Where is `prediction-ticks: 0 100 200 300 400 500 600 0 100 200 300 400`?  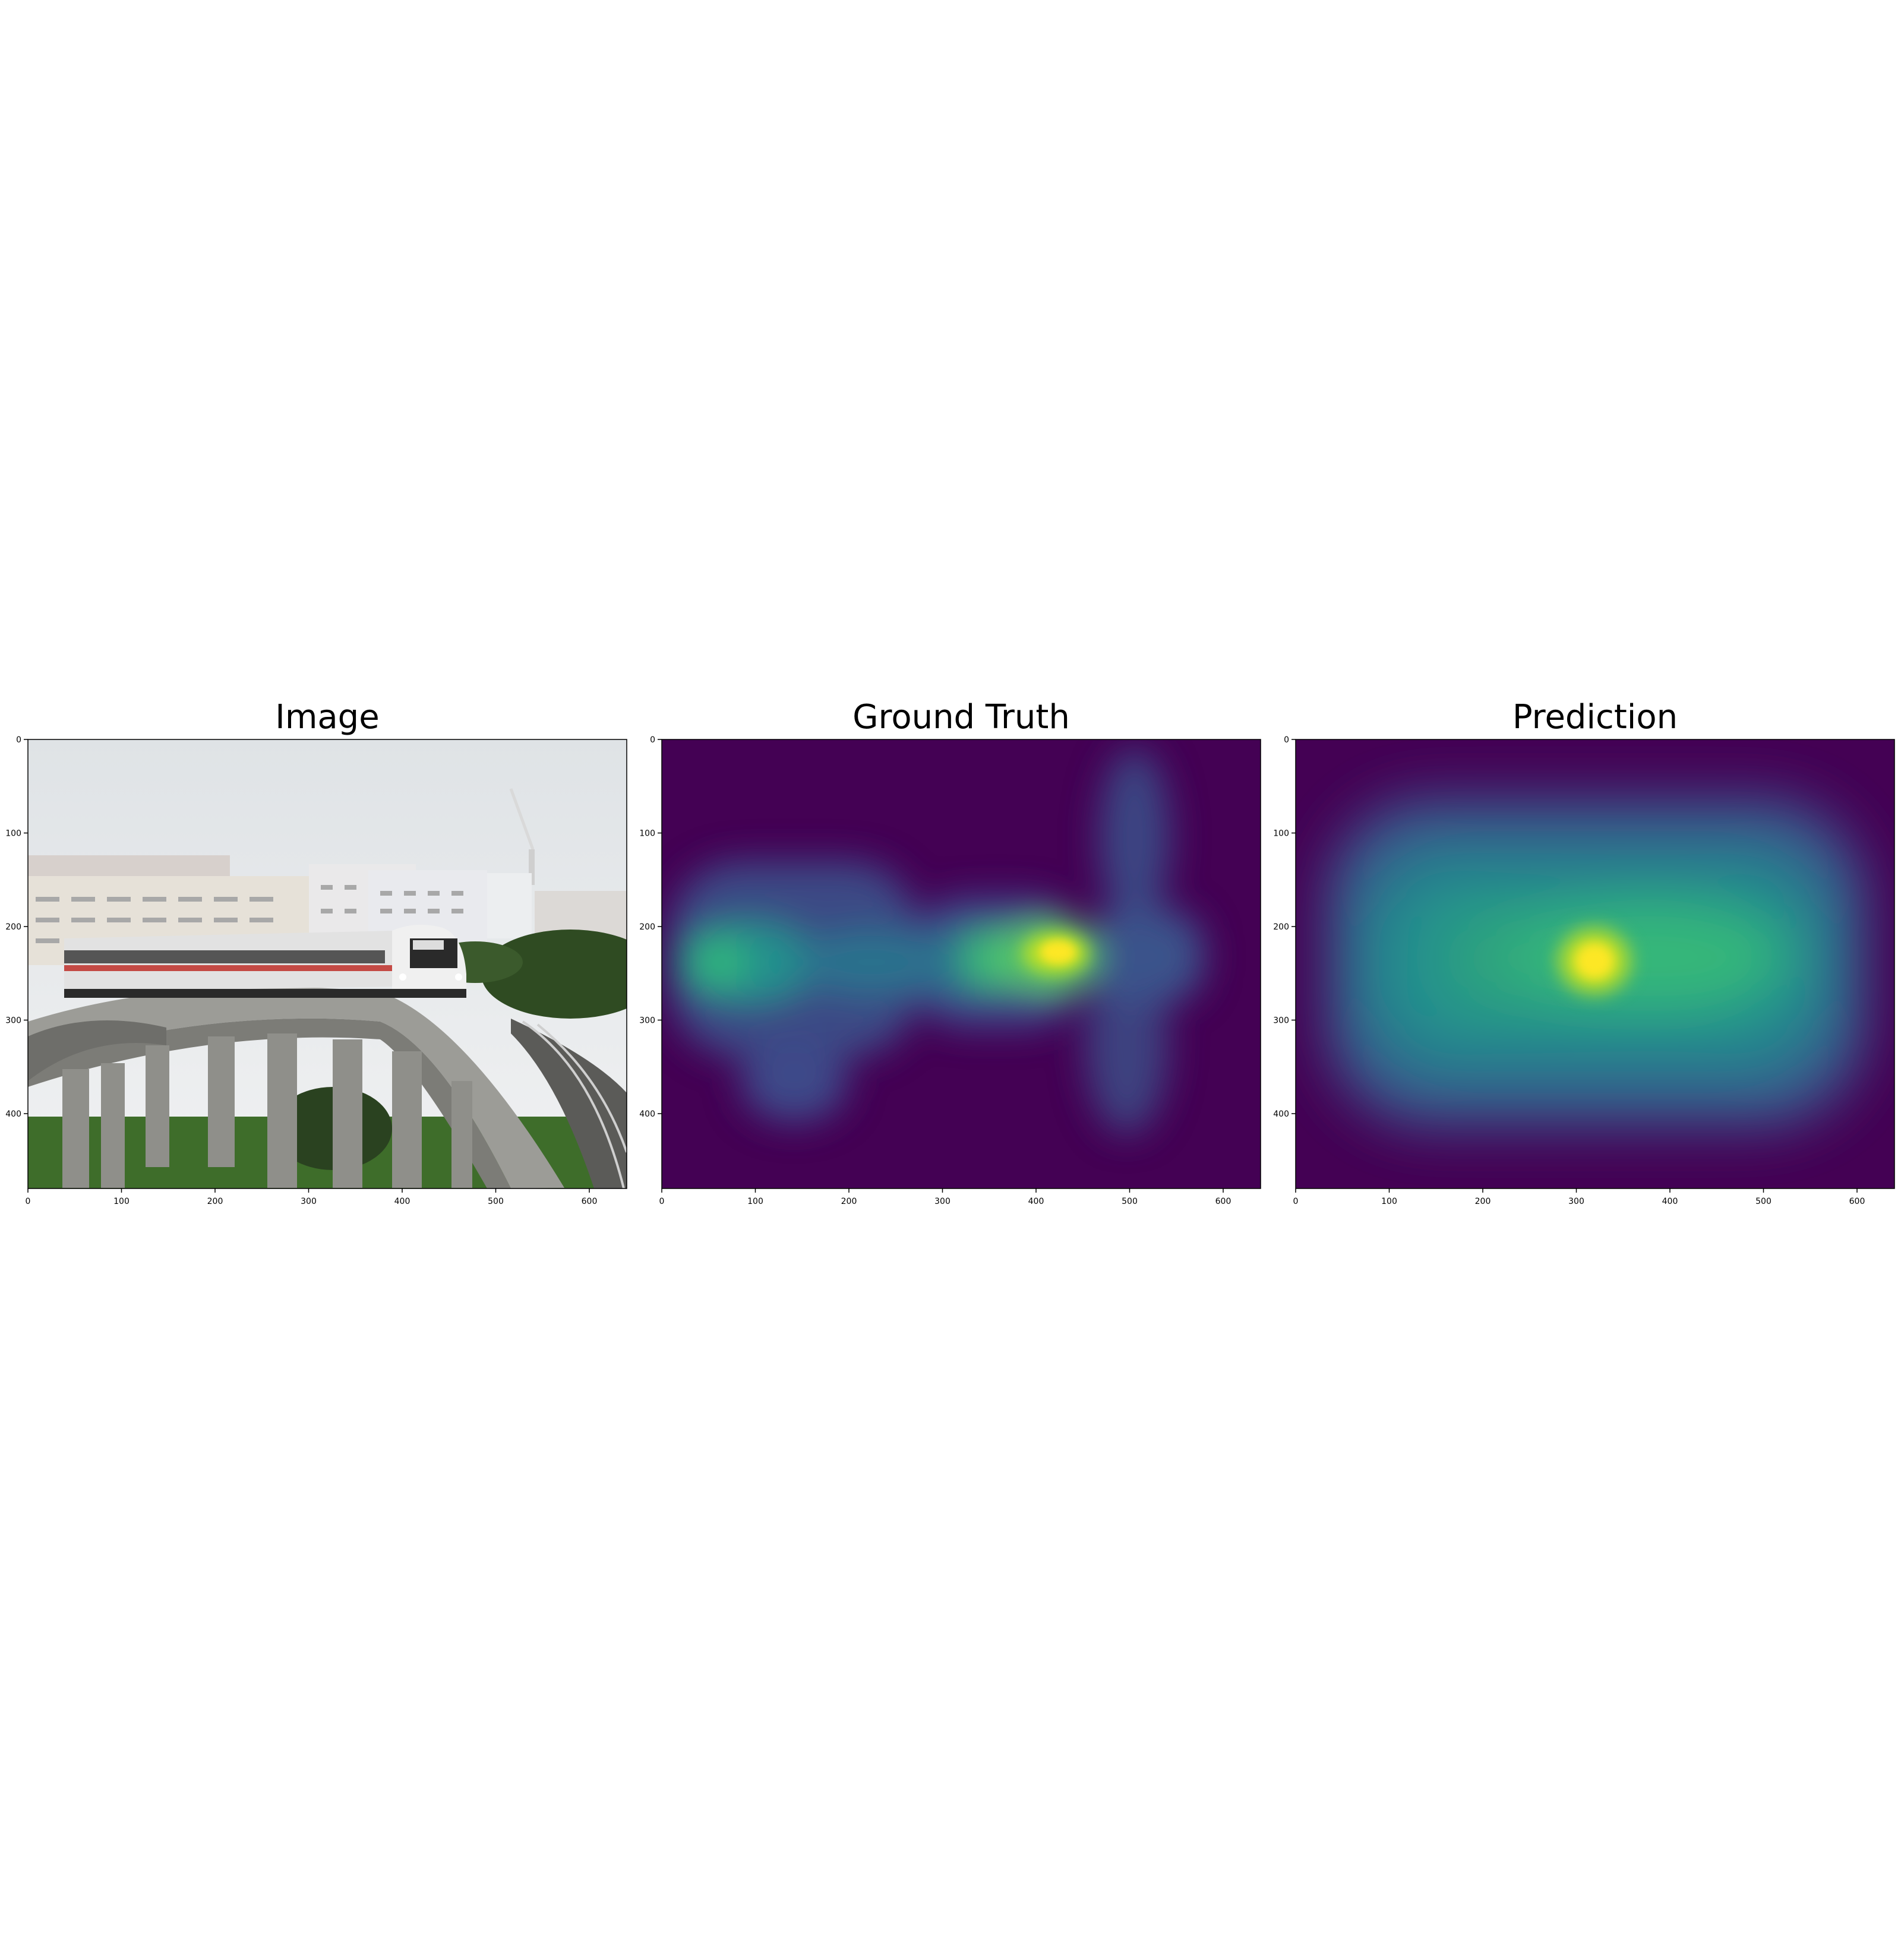 prediction-ticks: 0 100 200 300 400 500 600 0 100 200 300 400 is located at coordinates (1569, 971).